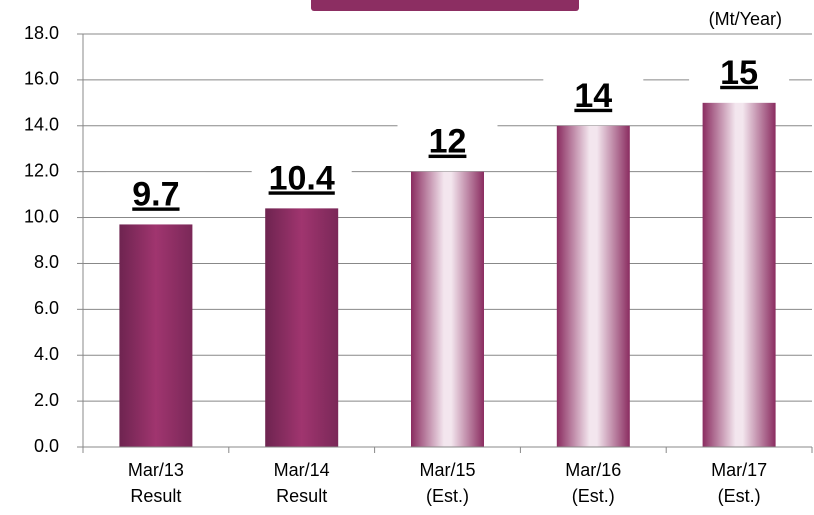  What do you see at coordinates (447, 470) in the screenshot?
I see `x-tick-label: Mar/15` at bounding box center [447, 470].